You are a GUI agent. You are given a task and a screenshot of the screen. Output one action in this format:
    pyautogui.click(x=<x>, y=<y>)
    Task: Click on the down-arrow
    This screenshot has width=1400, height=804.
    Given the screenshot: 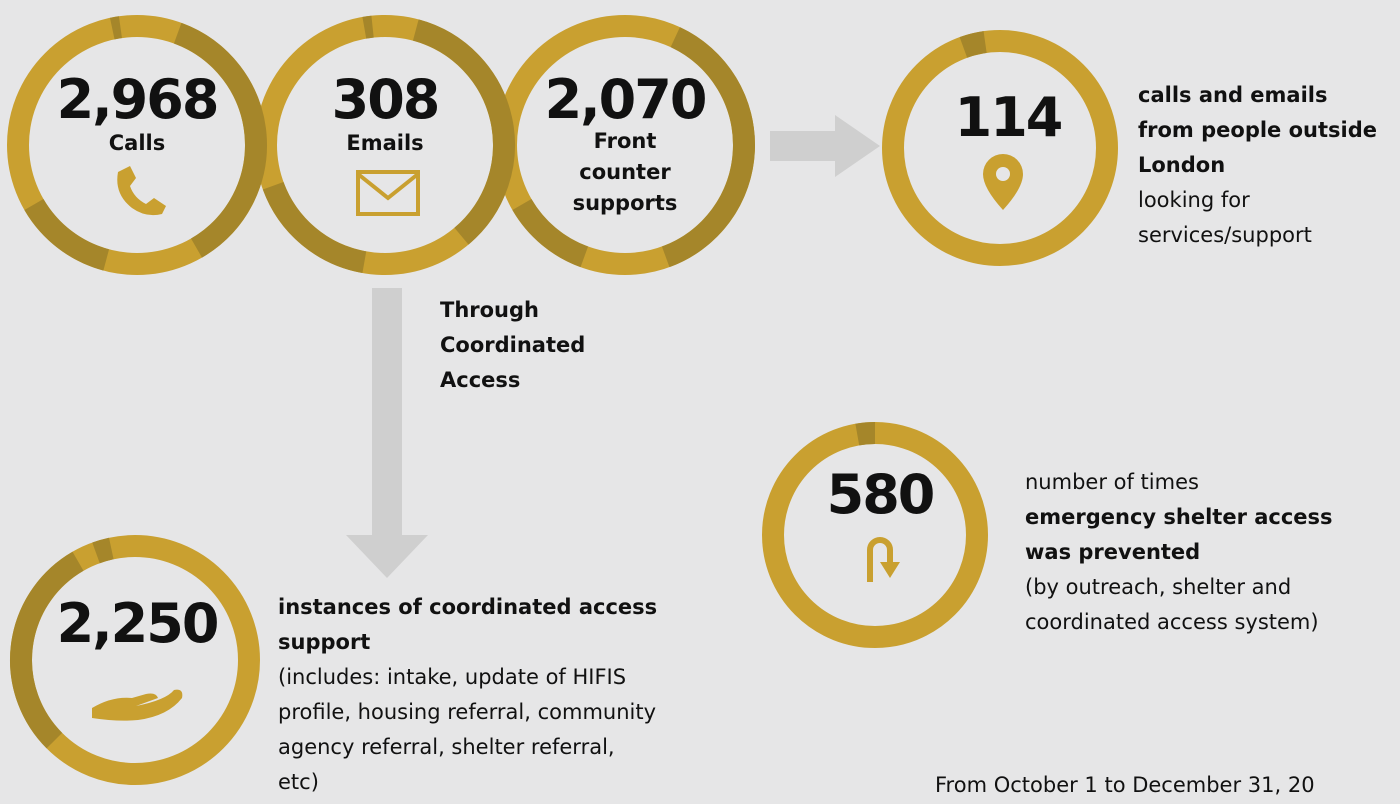 What is the action you would take?
    pyautogui.click(x=387, y=433)
    